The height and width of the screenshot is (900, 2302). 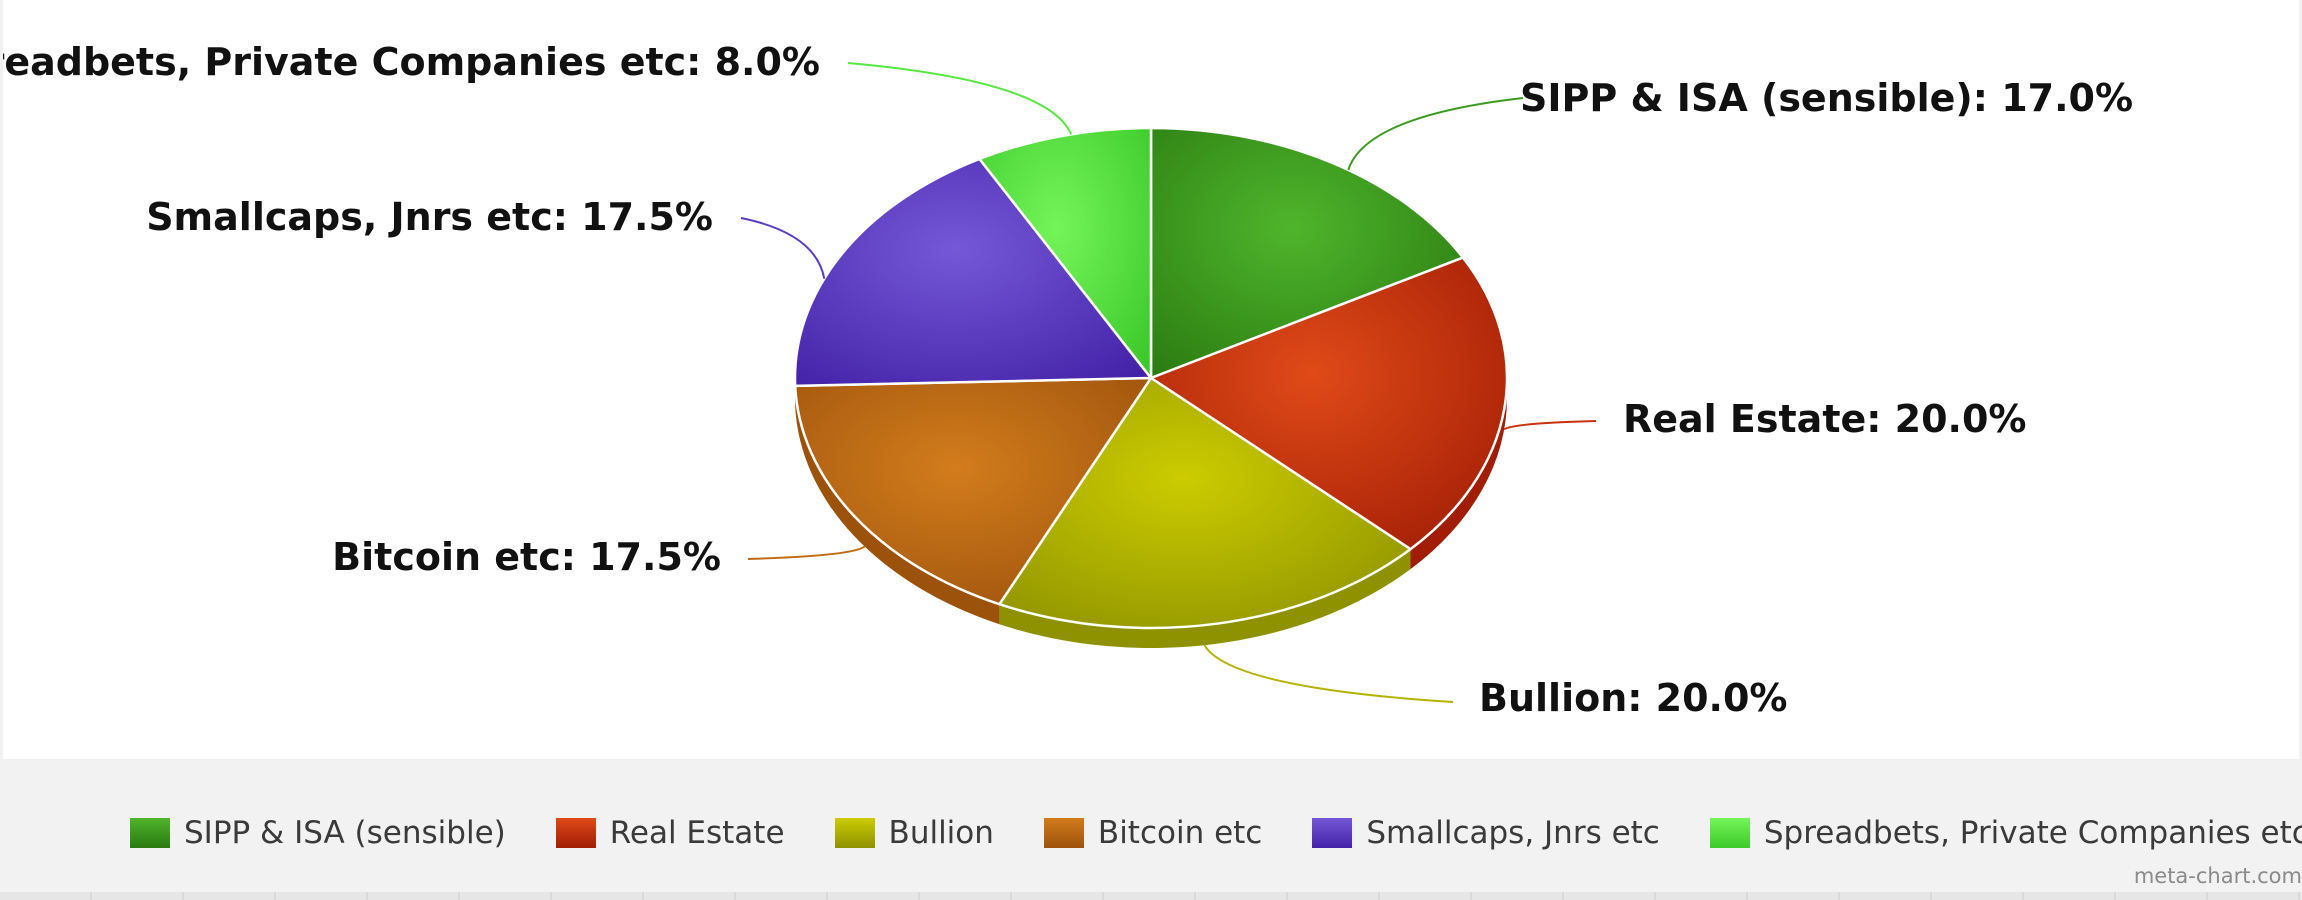 What do you see at coordinates (941, 833) in the screenshot?
I see `legend-label: Bullion` at bounding box center [941, 833].